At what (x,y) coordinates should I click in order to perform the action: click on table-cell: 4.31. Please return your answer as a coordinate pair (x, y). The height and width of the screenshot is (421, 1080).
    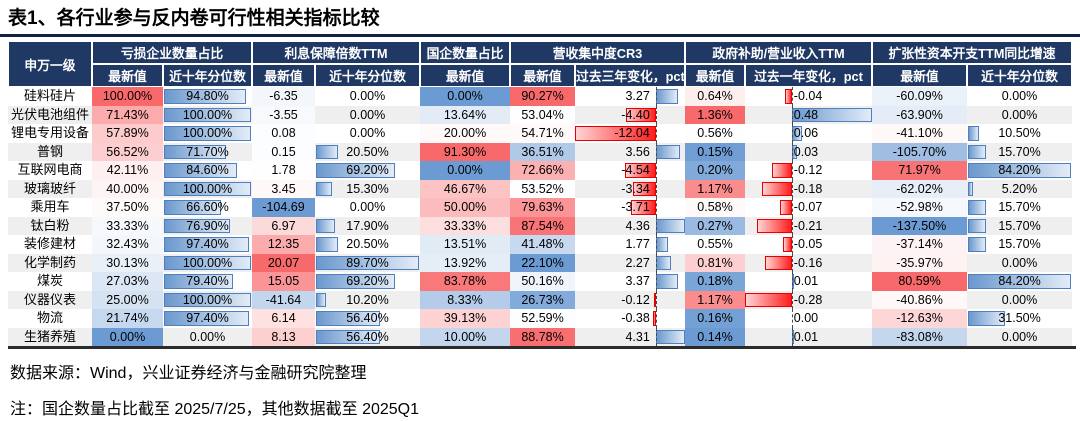
    Looking at the image, I should click on (630, 336).